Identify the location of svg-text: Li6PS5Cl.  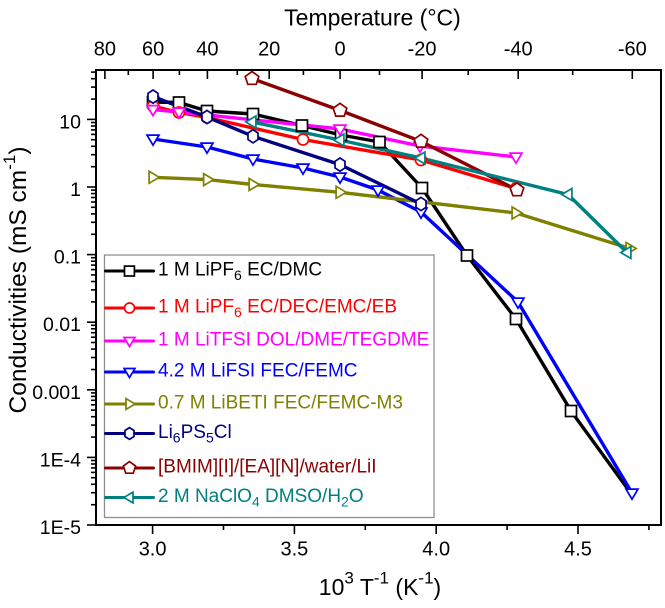
(195, 434).